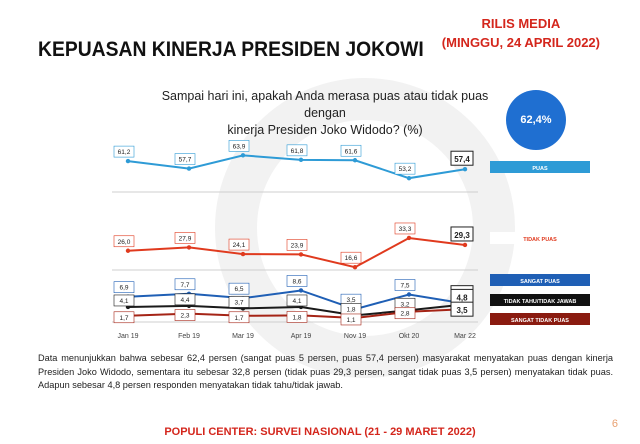 This screenshot has width=640, height=444. I want to click on data-label: 8,6, so click(296, 281).